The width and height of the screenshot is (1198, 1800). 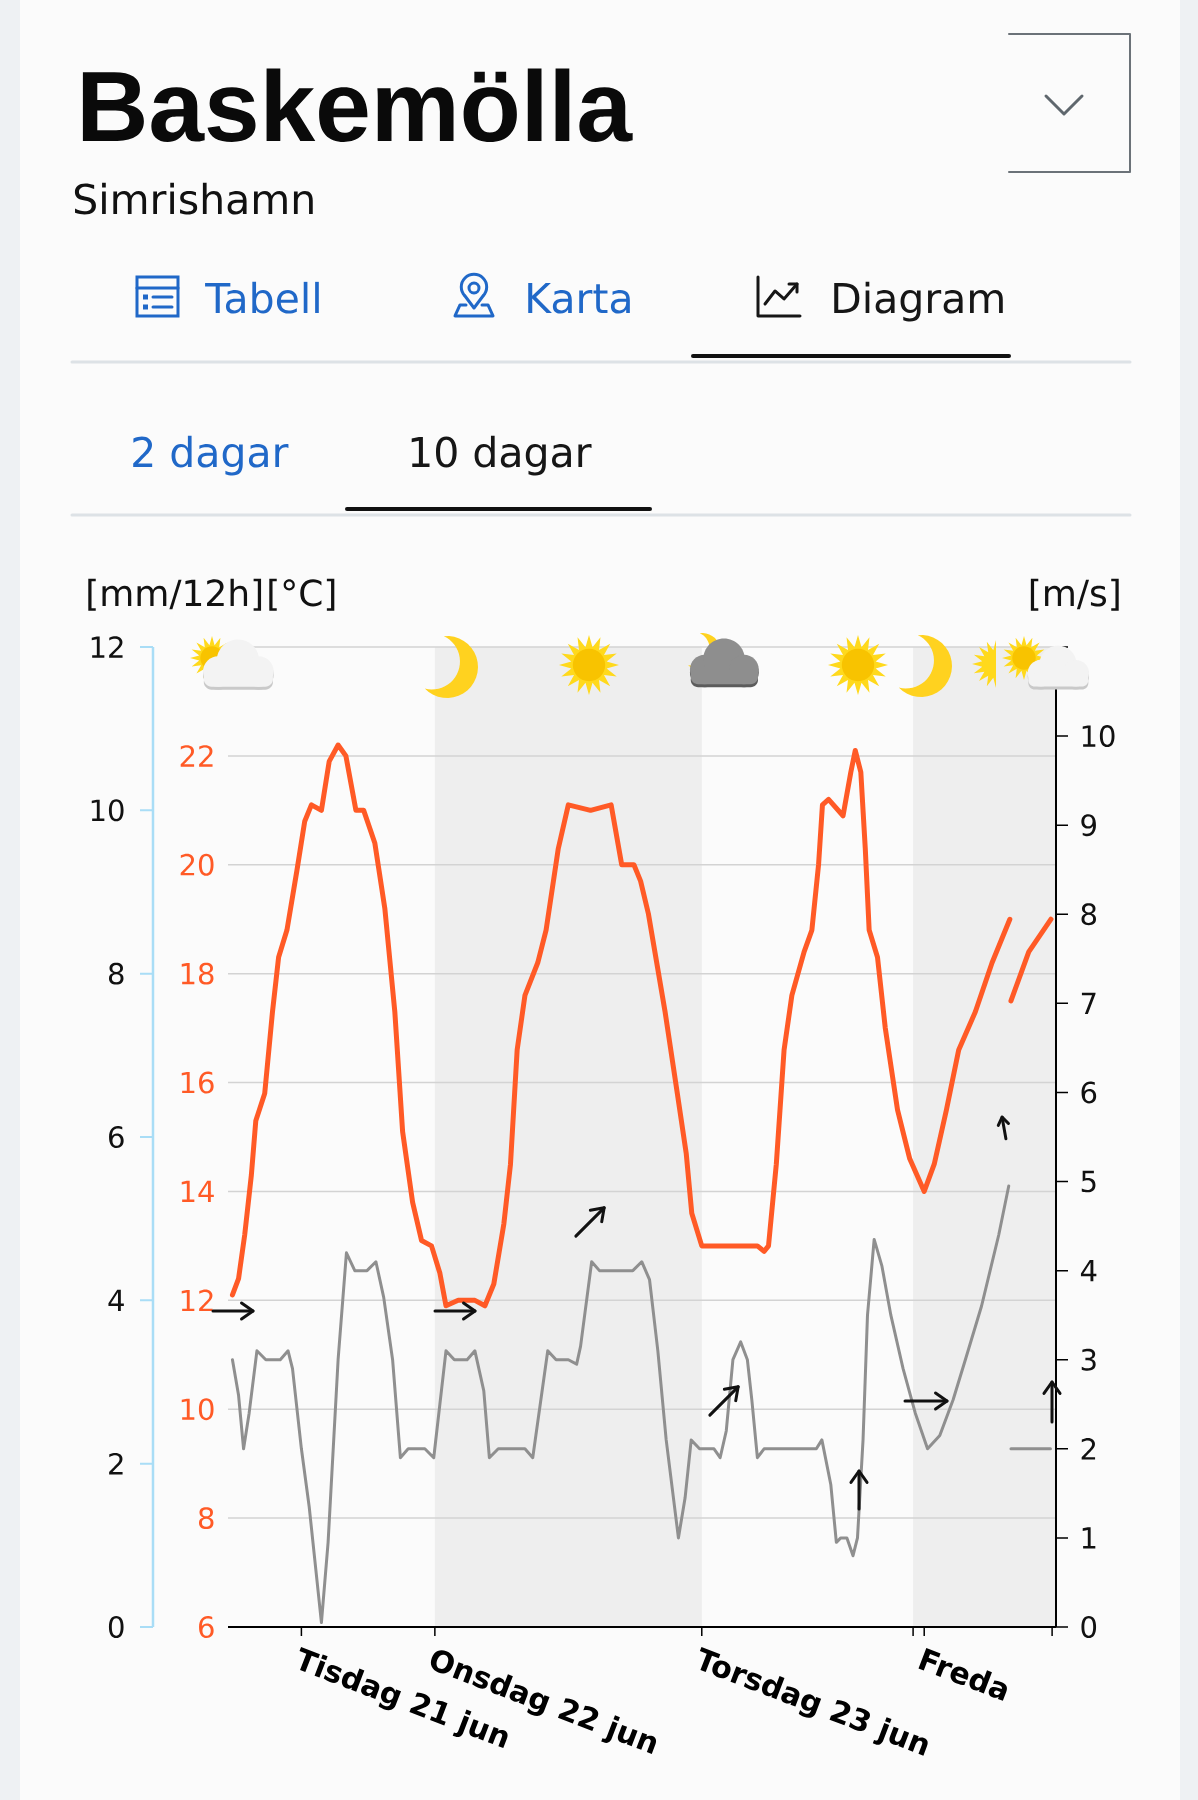 I want to click on chart-subtitle: Simrishamn, so click(x=193, y=198).